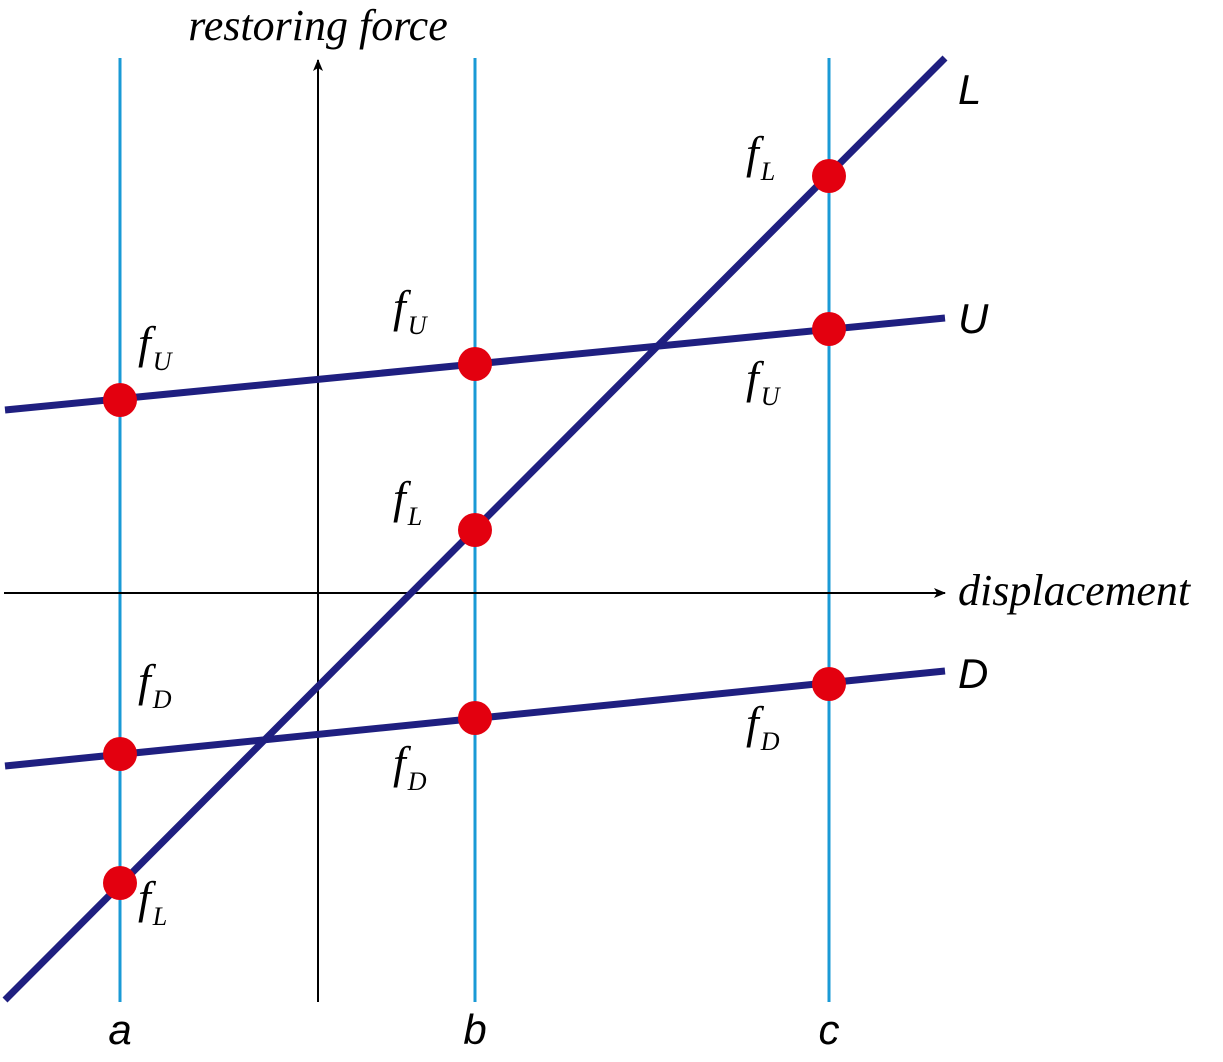 The width and height of the screenshot is (1223, 1062). Describe the element at coordinates (829, 1029) in the screenshot. I see `column-label: c` at that location.